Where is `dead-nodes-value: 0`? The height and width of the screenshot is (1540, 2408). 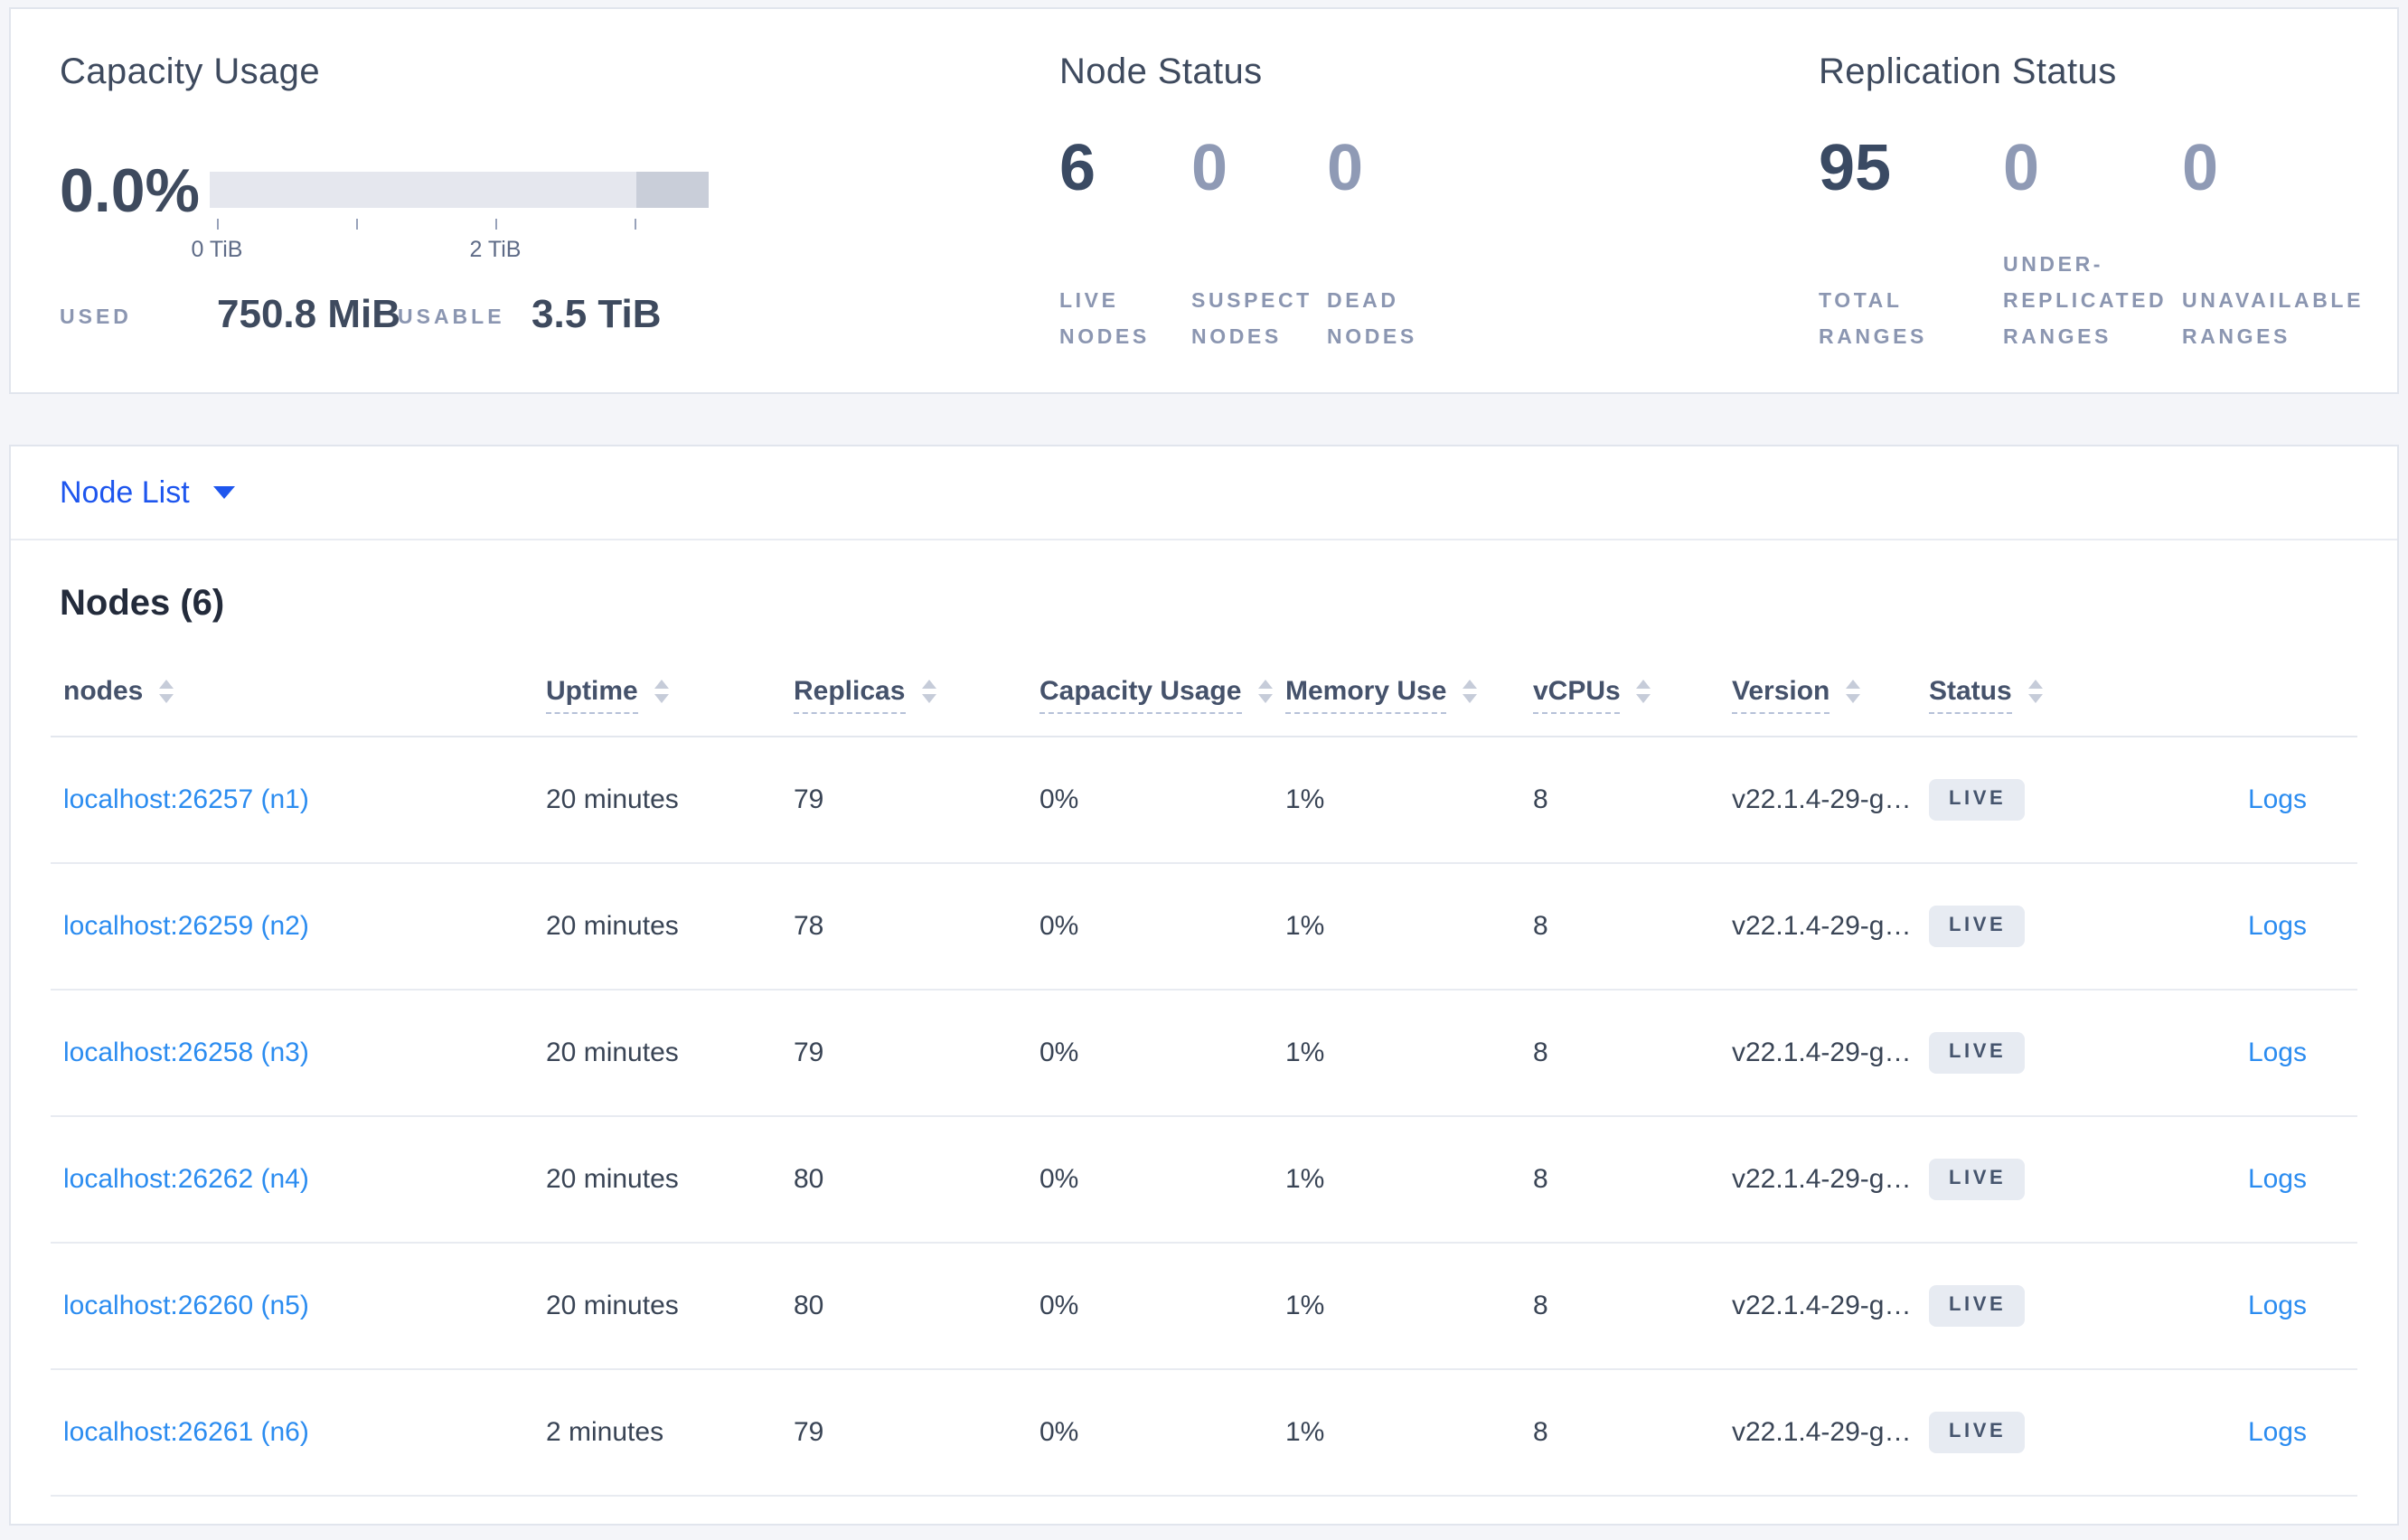 dead-nodes-value: 0 is located at coordinates (1345, 167).